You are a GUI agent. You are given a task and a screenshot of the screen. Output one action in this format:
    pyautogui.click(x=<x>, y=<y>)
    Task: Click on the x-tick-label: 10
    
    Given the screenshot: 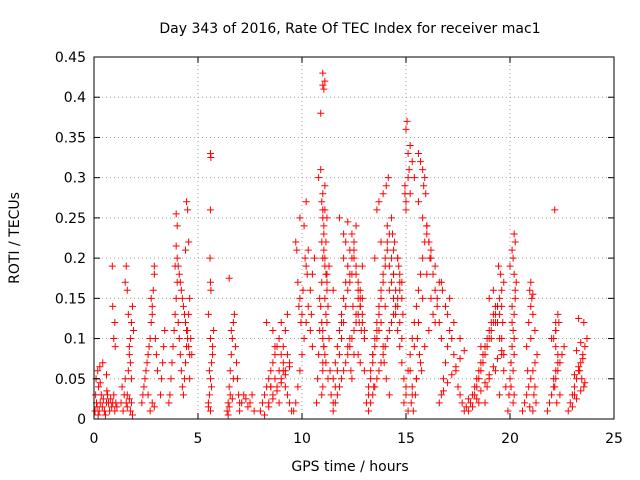 What is the action you would take?
    pyautogui.click(x=302, y=439)
    